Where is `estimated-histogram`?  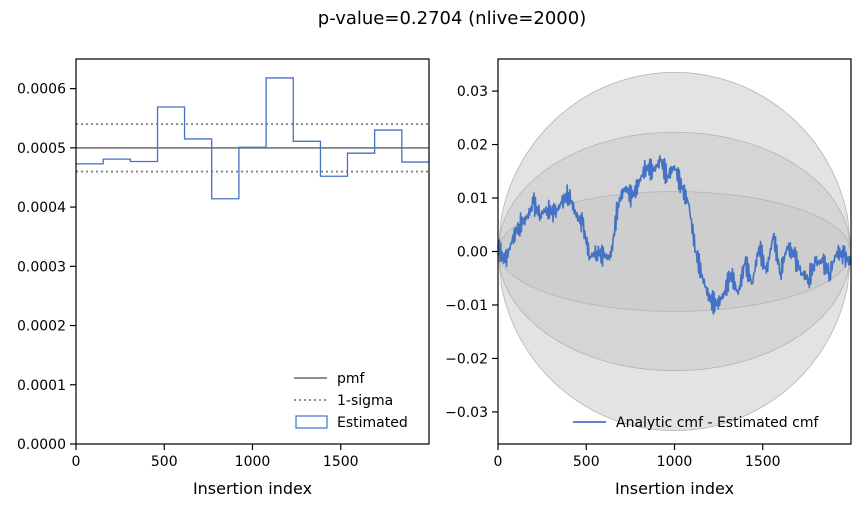 estimated-histogram is located at coordinates (252, 138).